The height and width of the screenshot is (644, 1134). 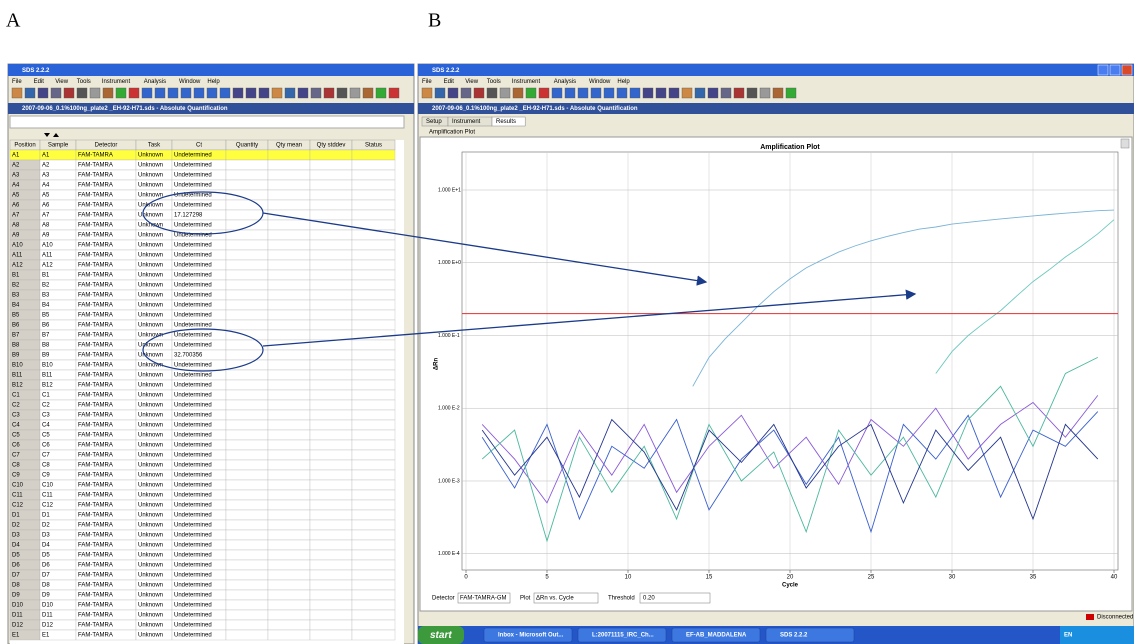 What do you see at coordinates (441, 635) in the screenshot?
I see `start-button` at bounding box center [441, 635].